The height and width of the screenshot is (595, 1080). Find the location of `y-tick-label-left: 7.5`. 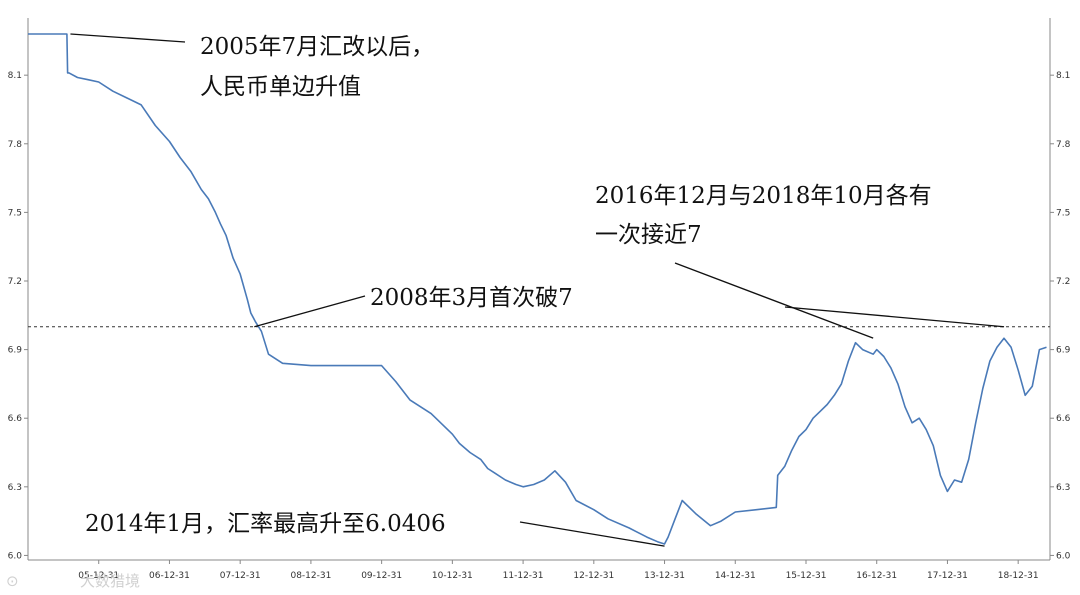

y-tick-label-left: 7.5 is located at coordinates (15, 213).